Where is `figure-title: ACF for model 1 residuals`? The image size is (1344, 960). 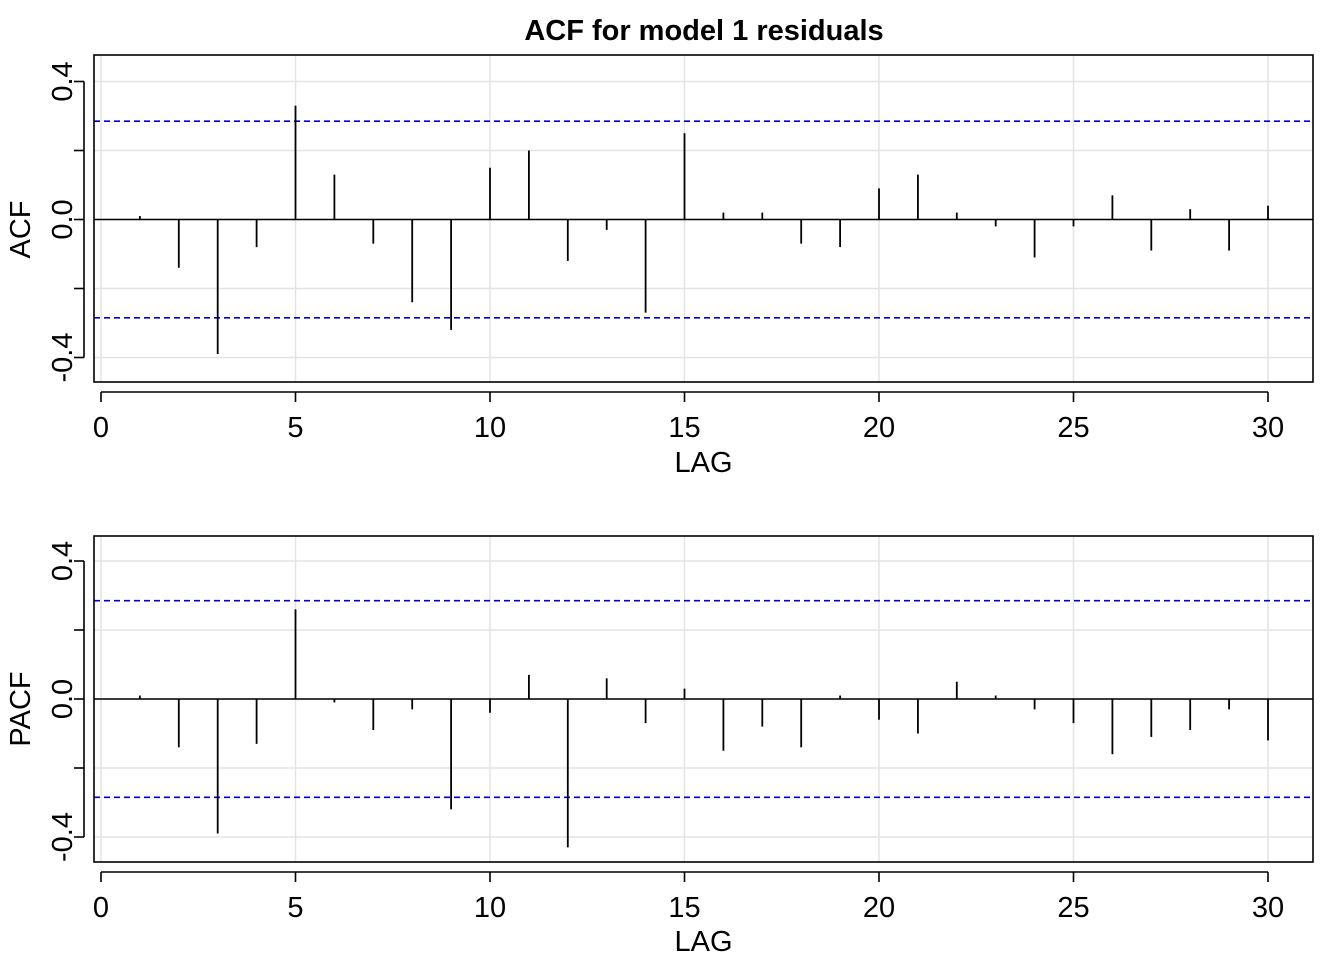
figure-title: ACF for model 1 residuals is located at coordinates (703, 31).